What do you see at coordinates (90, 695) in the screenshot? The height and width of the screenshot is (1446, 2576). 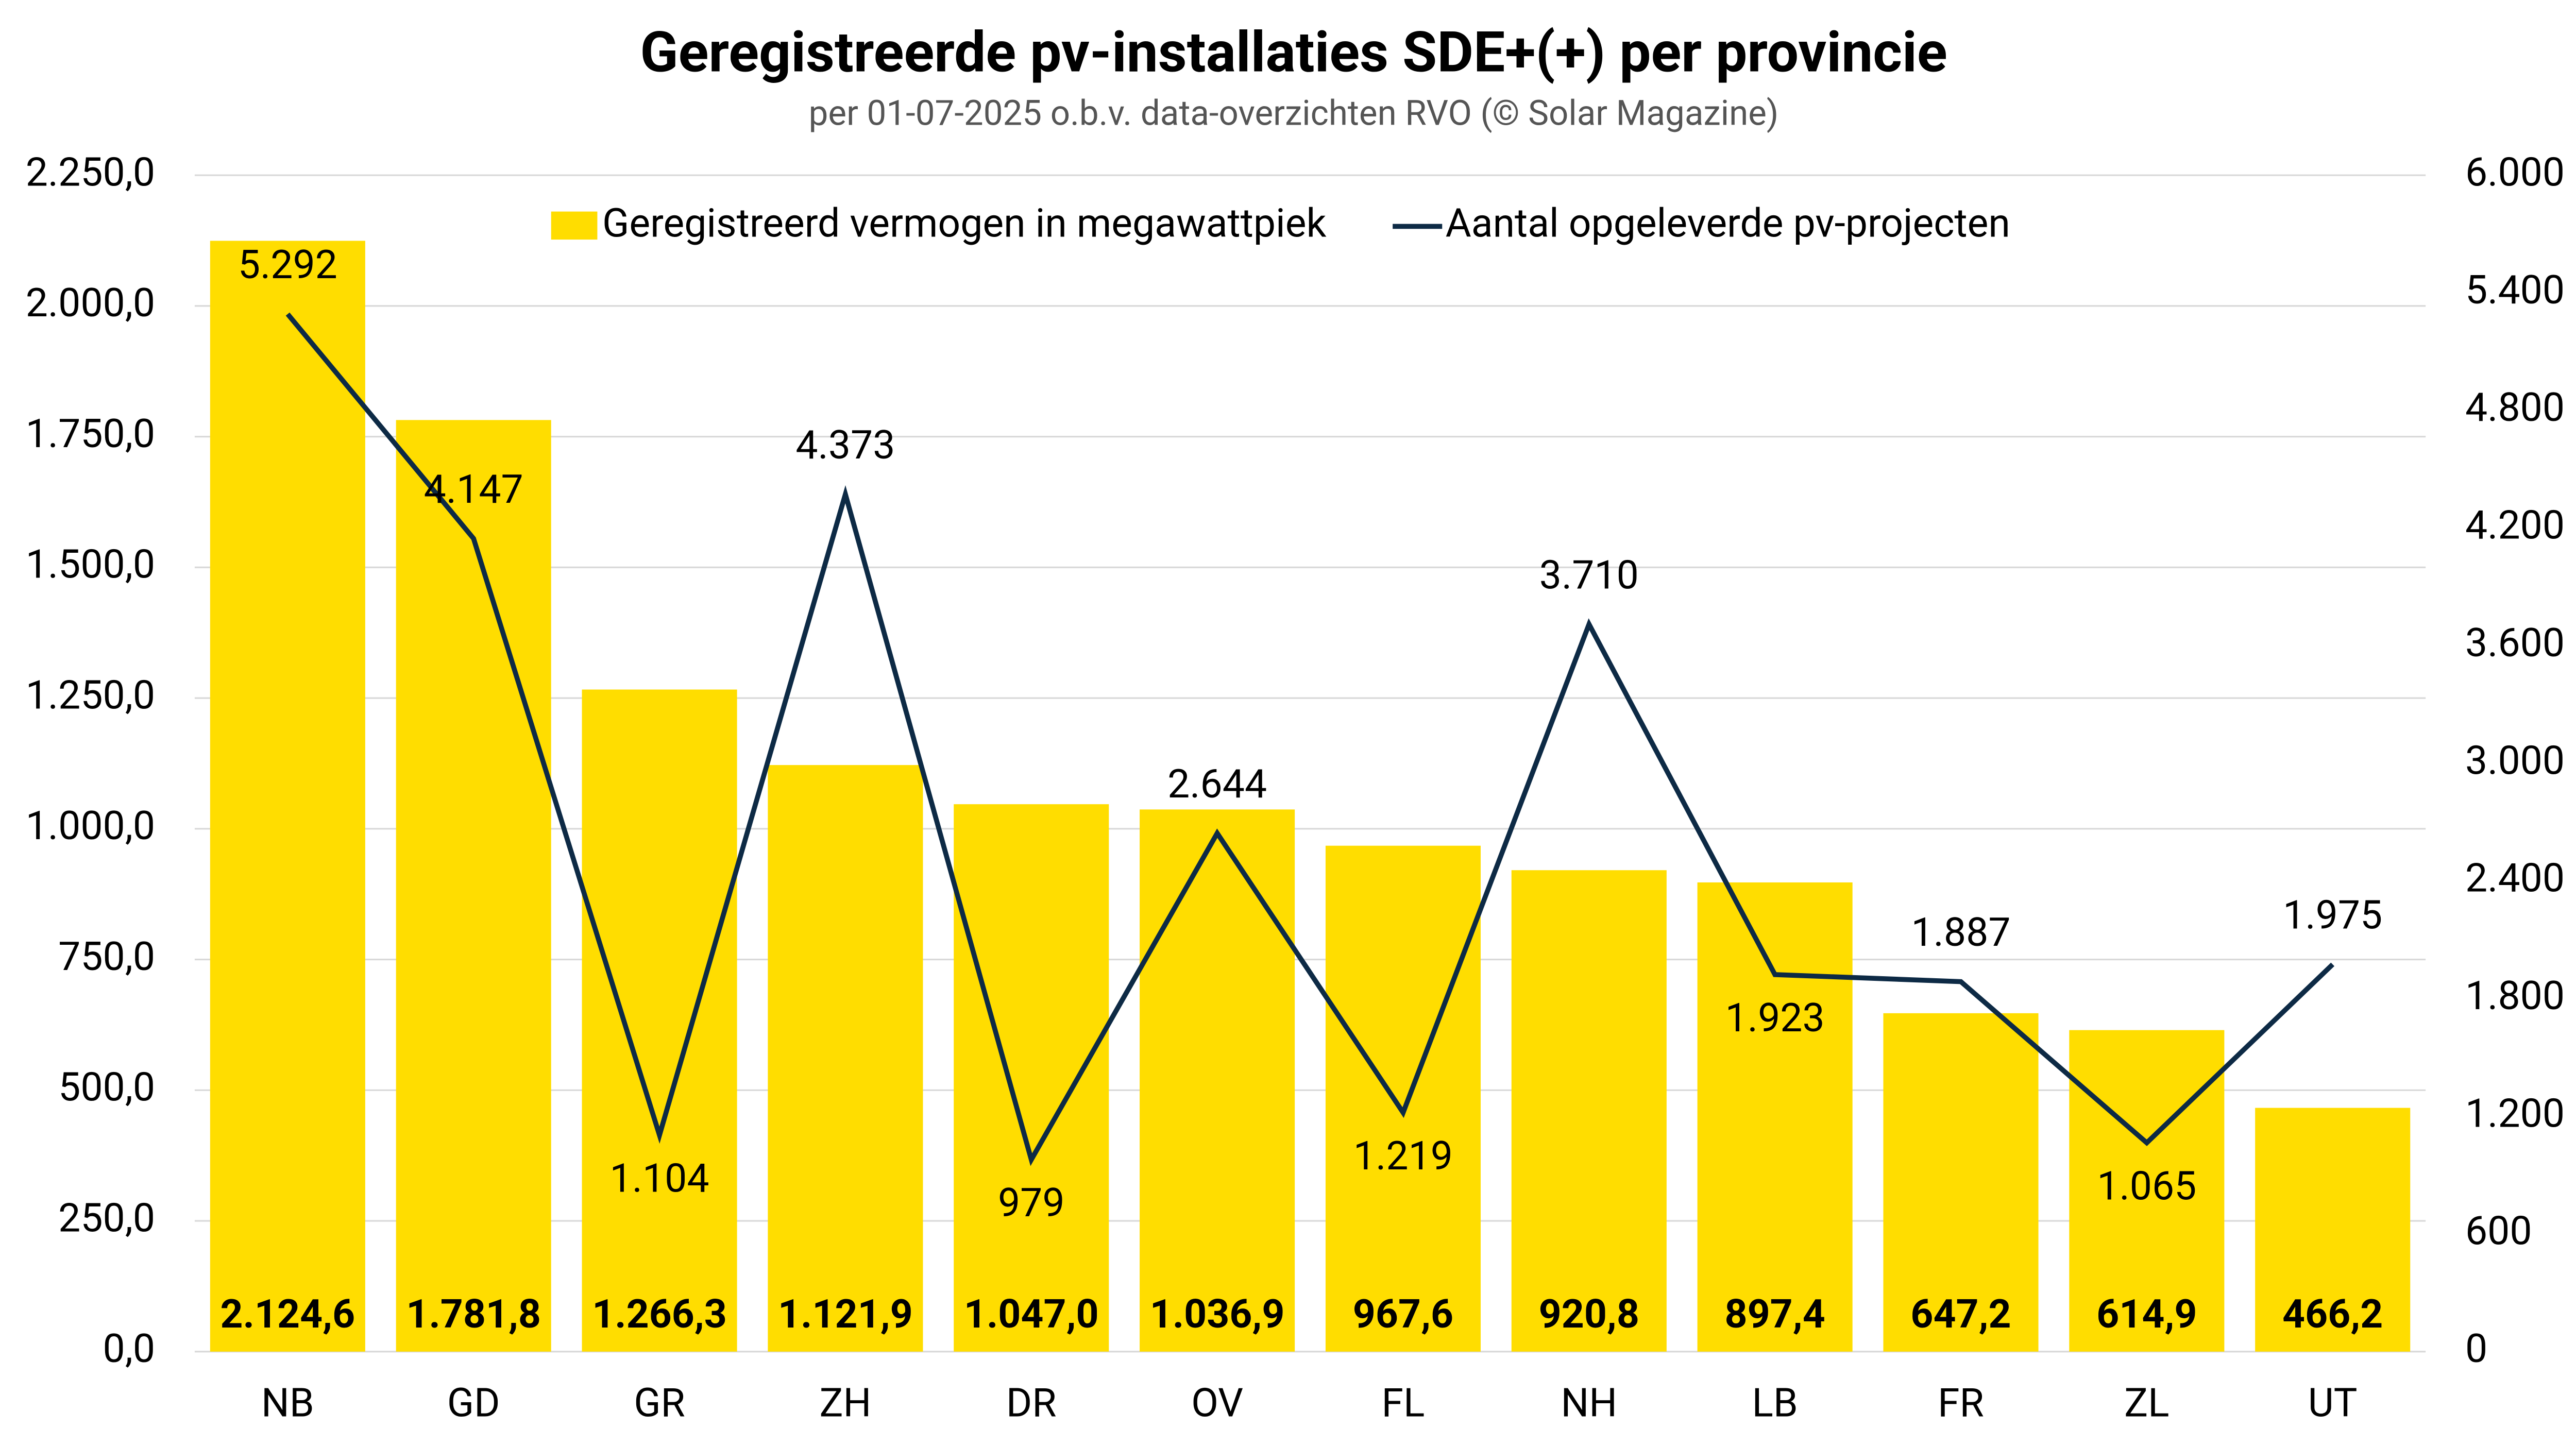 I see `y-tick-label: 1.250,0` at bounding box center [90, 695].